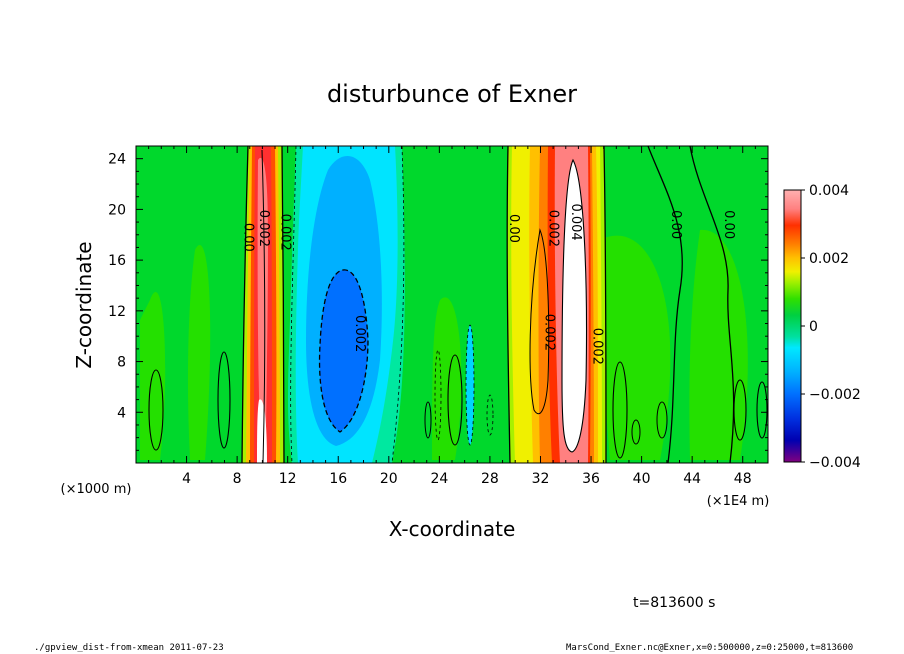  I want to click on colorbar-label: 0, so click(813, 327).